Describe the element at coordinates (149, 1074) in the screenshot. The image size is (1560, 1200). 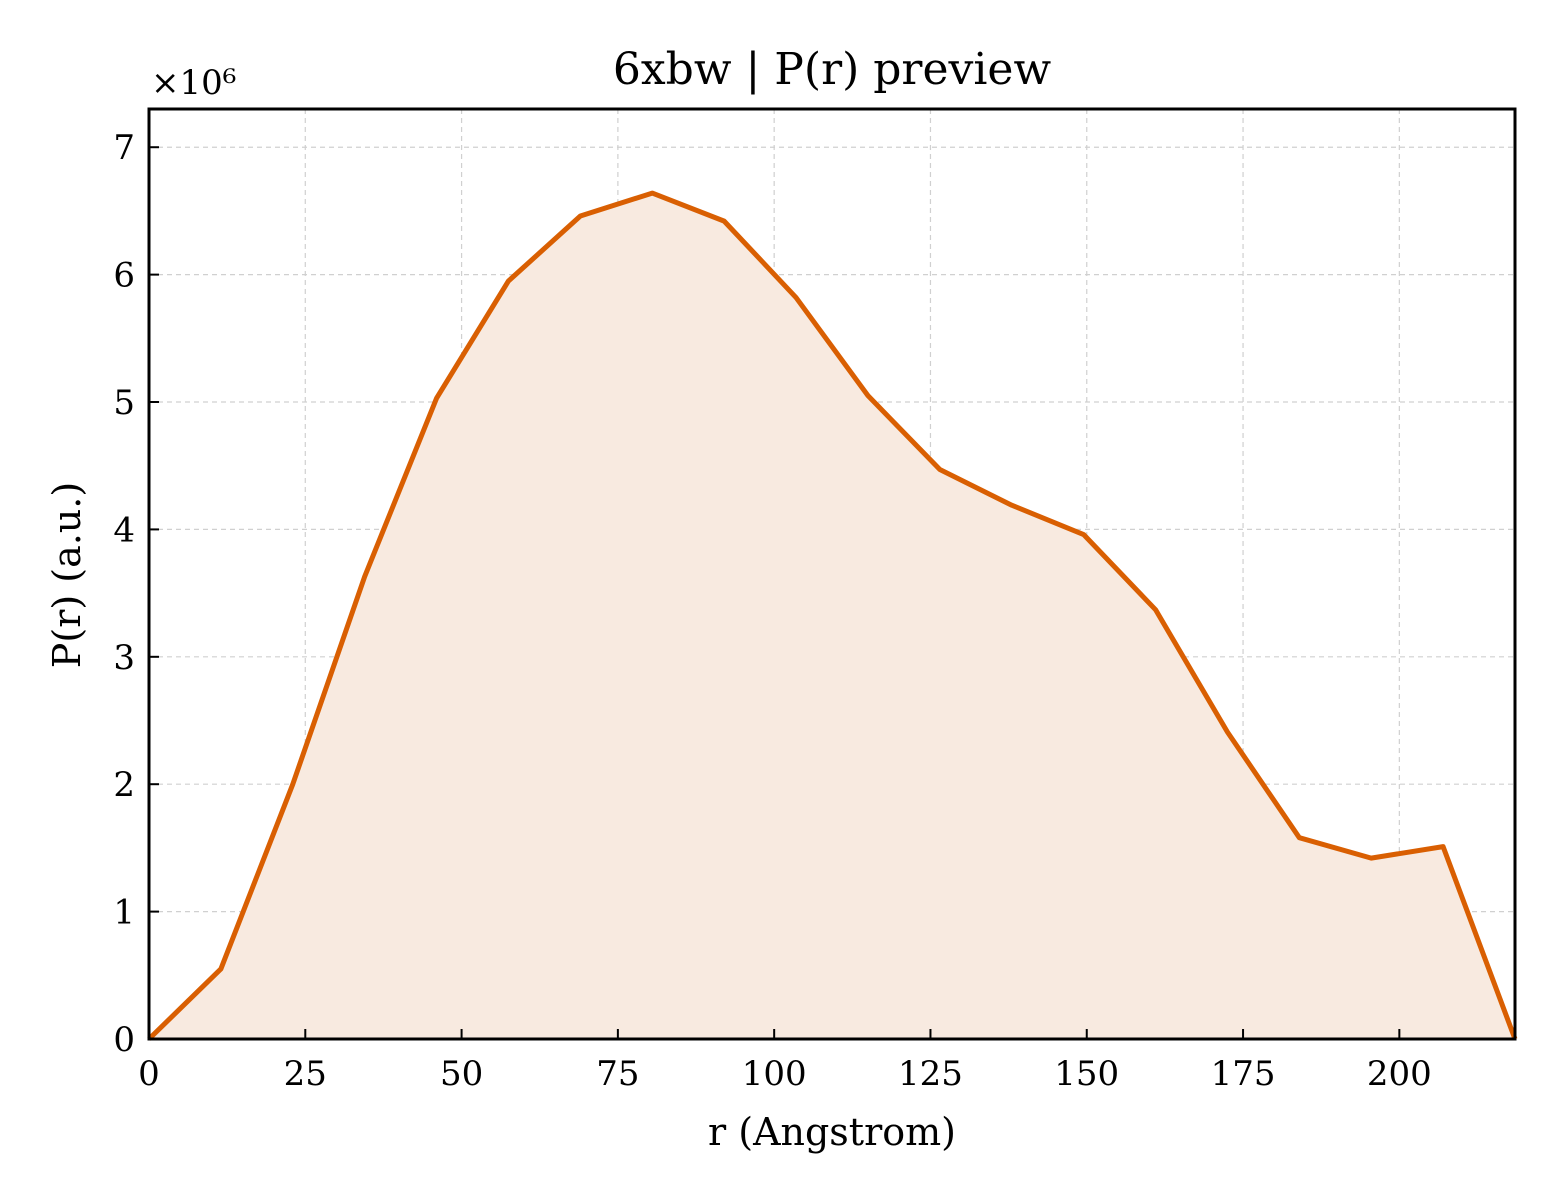
I see `x-tick-label: 0` at that location.